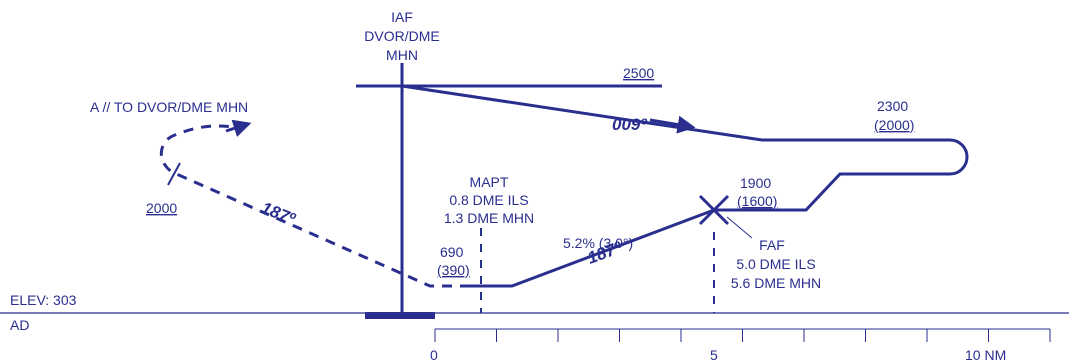 The height and width of the screenshot is (362, 1069). Describe the element at coordinates (453, 270) in the screenshot. I see `mapt-height-label: (390)` at that location.